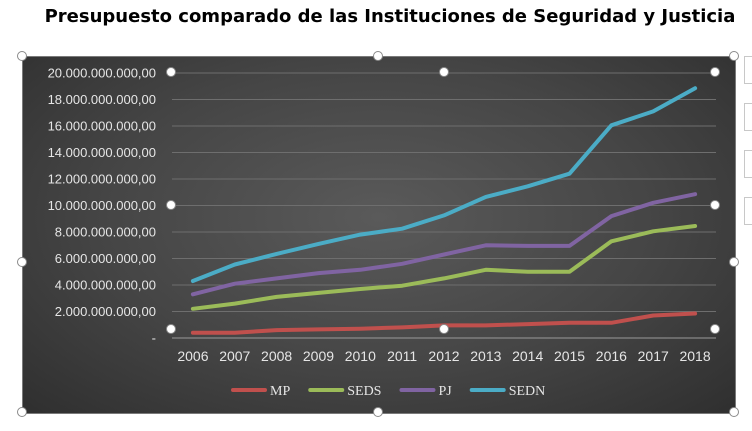  Describe the element at coordinates (653, 356) in the screenshot. I see `x-tick-label: 2017` at that location.